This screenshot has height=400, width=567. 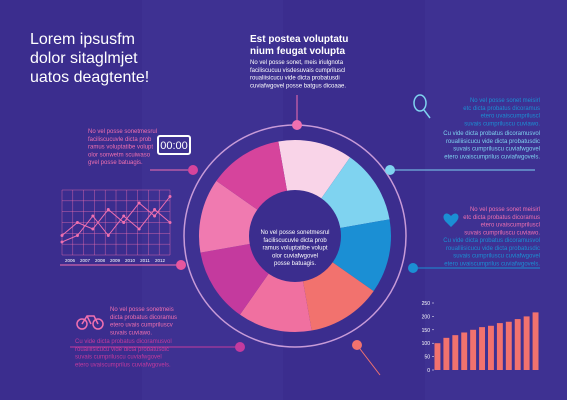 What do you see at coordinates (131, 333) in the screenshot?
I see `body-text: suvais cuviawo.` at bounding box center [131, 333].